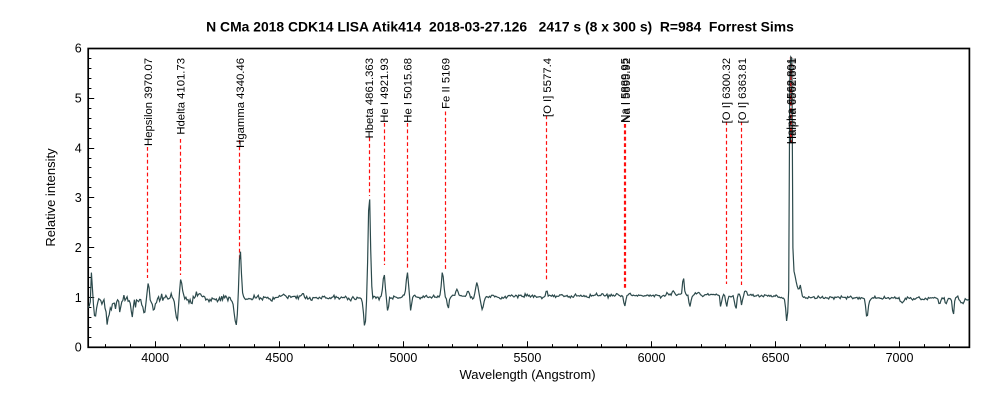 This screenshot has height=405, width=1000. What do you see at coordinates (776, 358) in the screenshot?
I see `svg-text: 6500` at bounding box center [776, 358].